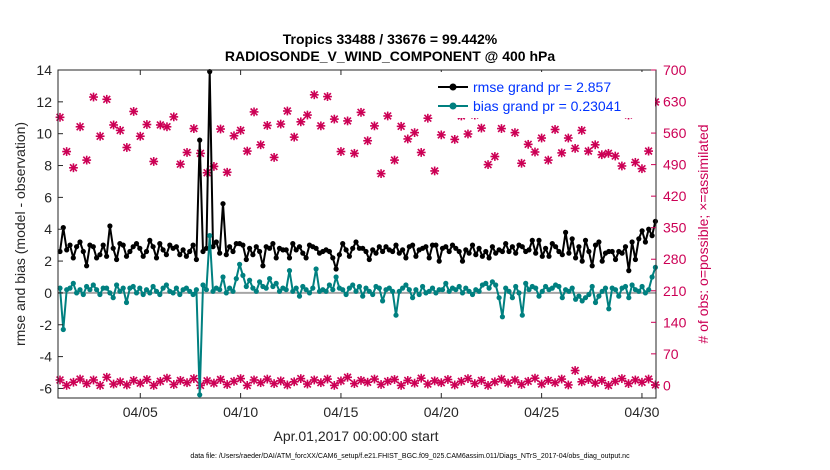 Image resolution: width=830 pixels, height=470 pixels. What do you see at coordinates (44, 70) in the screenshot?
I see `y-tick-label: 14` at bounding box center [44, 70].